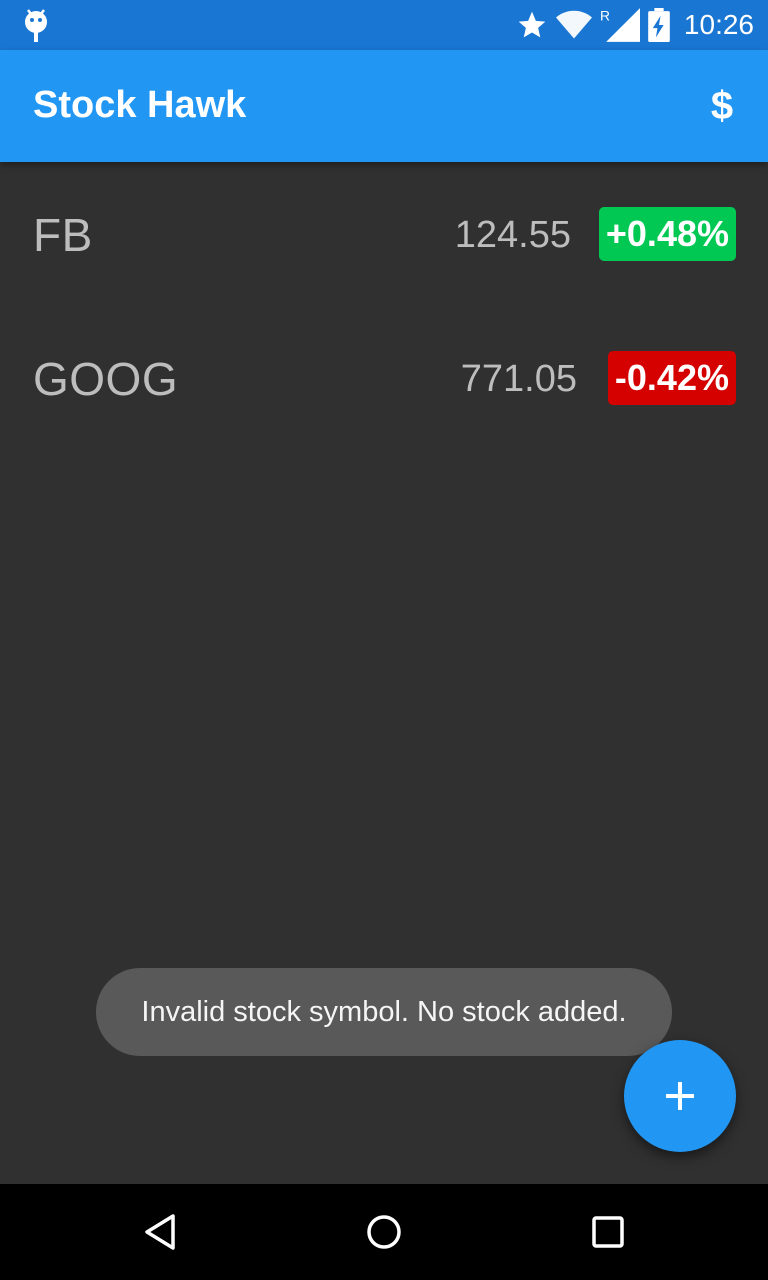  I want to click on home-button, so click(384, 1232).